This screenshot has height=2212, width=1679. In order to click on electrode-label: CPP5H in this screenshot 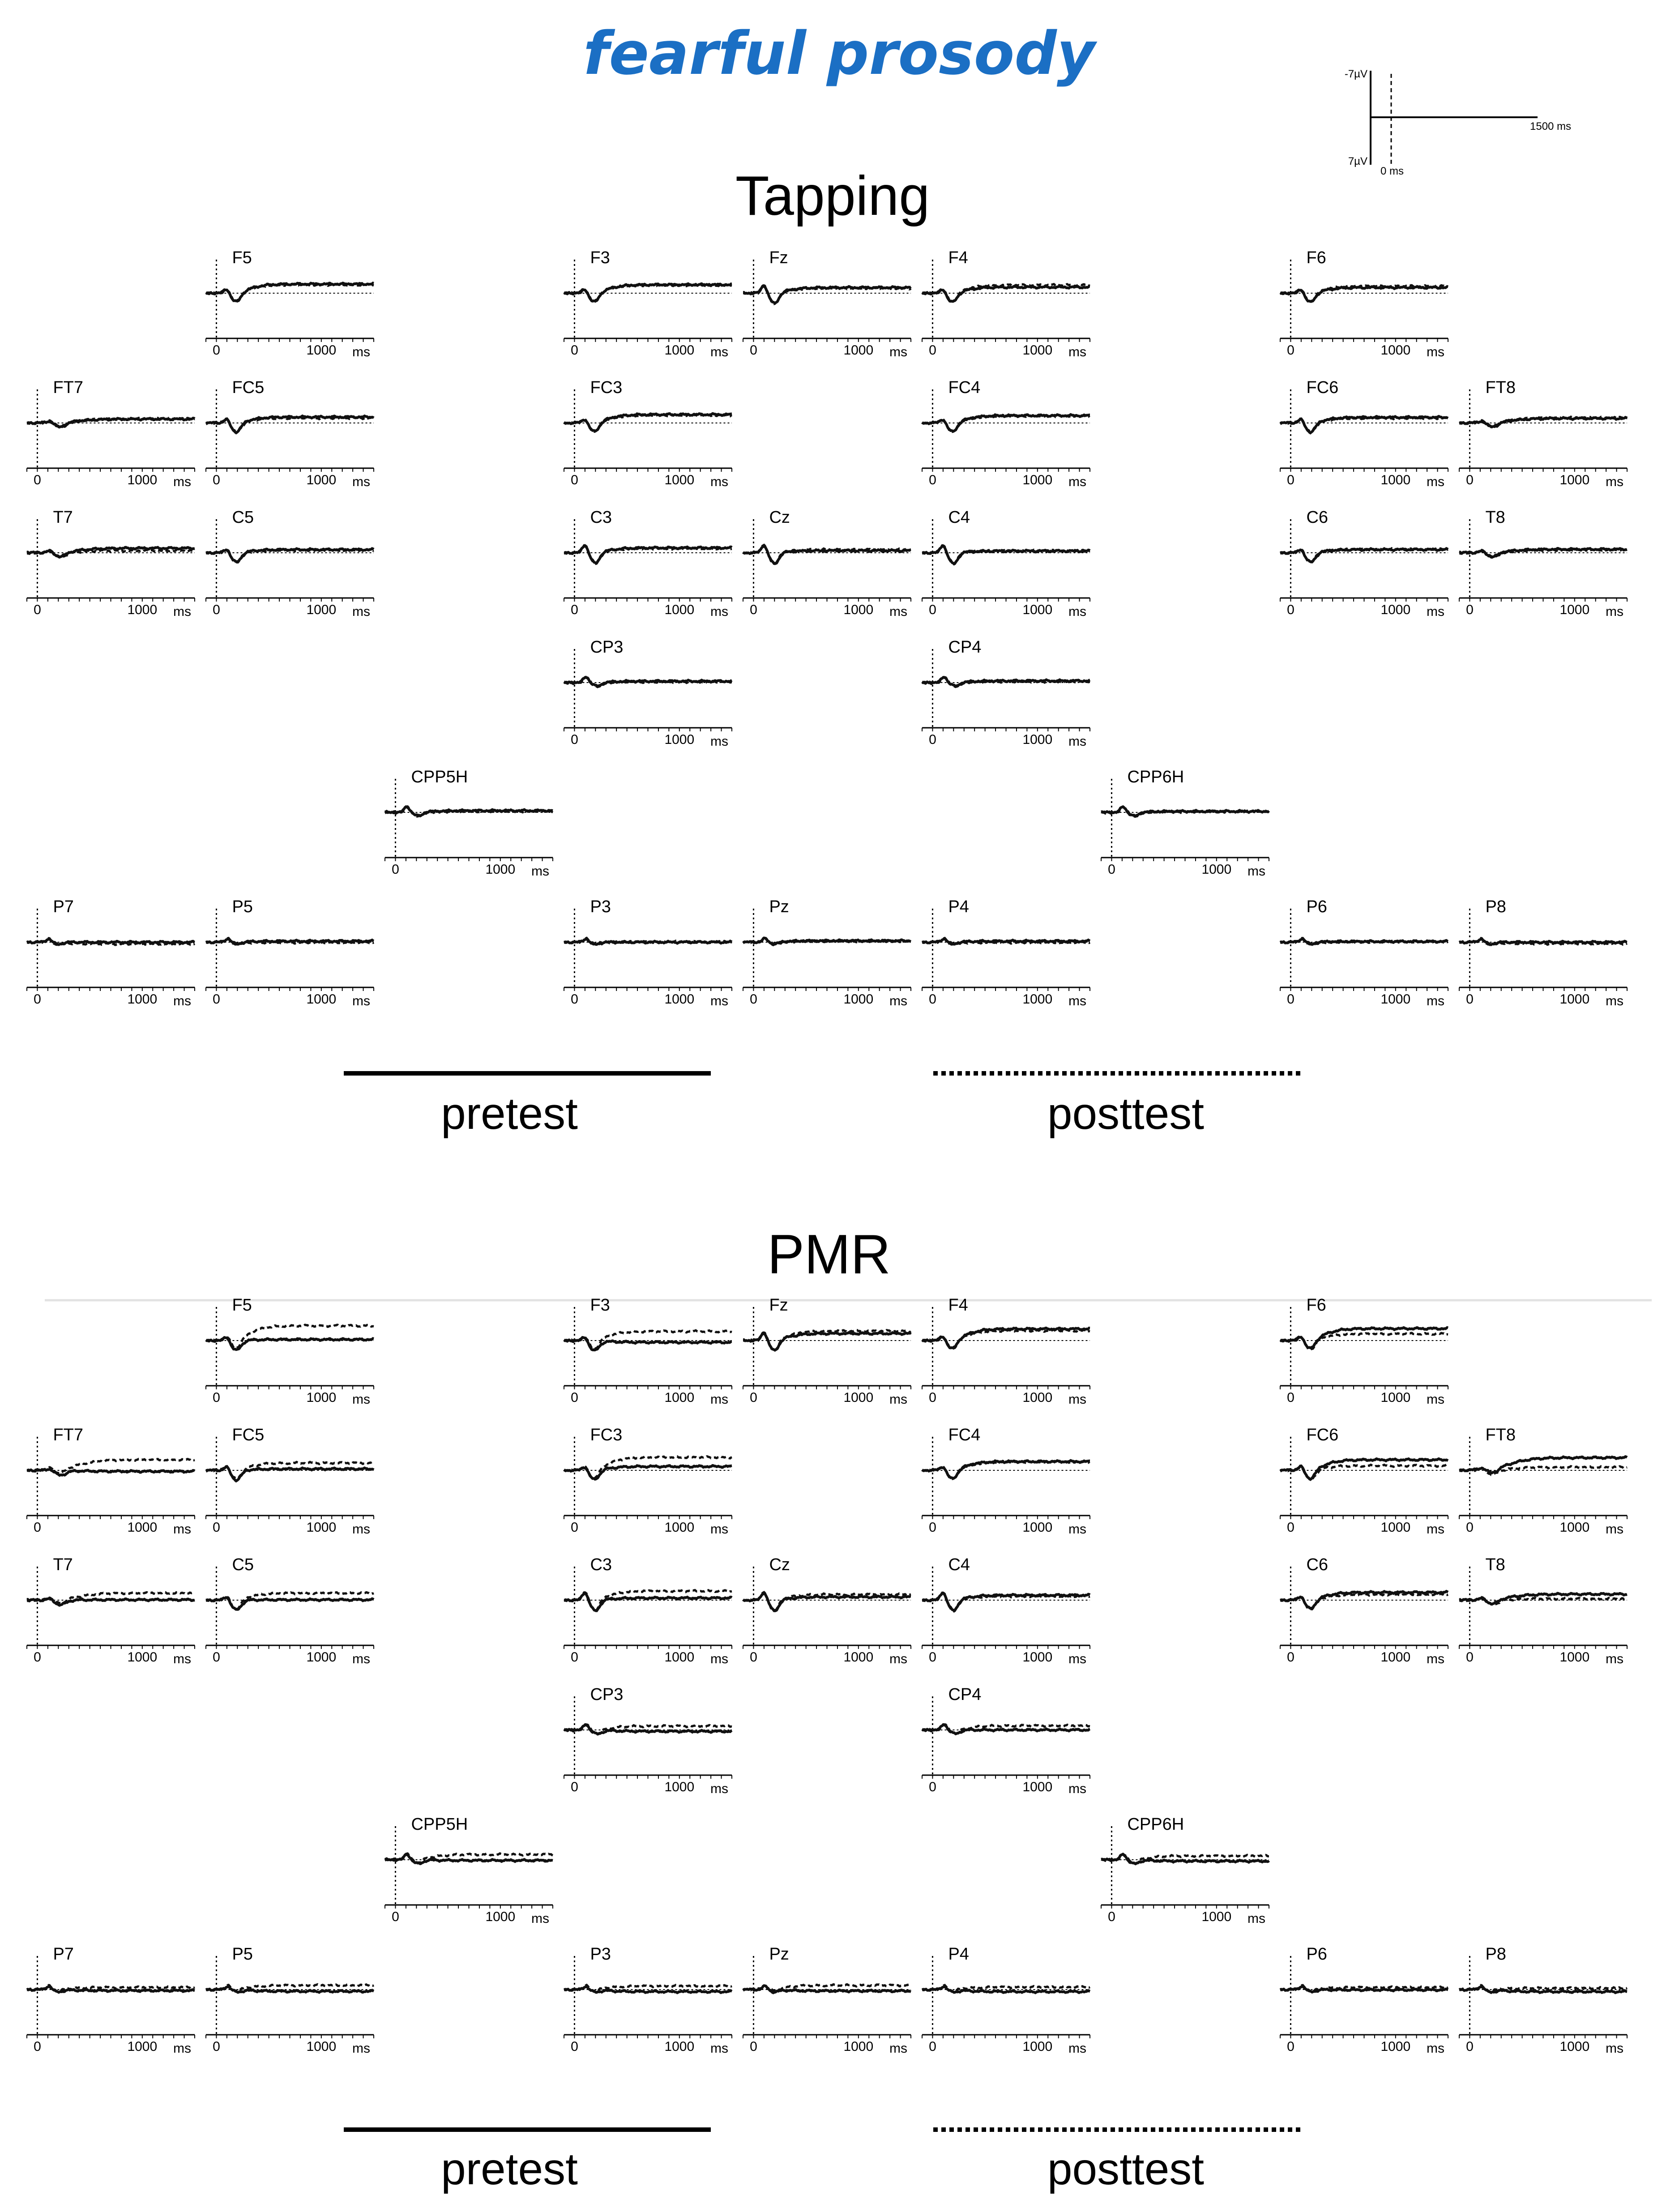, I will do `click(439, 777)`.